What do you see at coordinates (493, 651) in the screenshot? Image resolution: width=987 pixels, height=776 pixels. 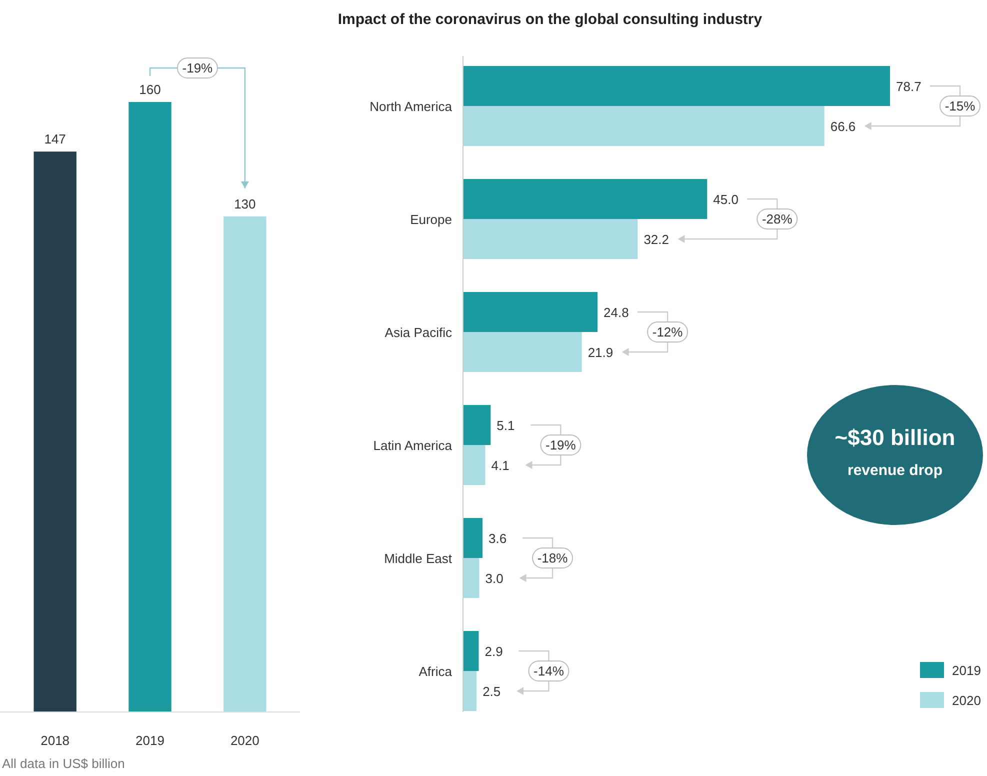 I see `data-label: 2.9` at bounding box center [493, 651].